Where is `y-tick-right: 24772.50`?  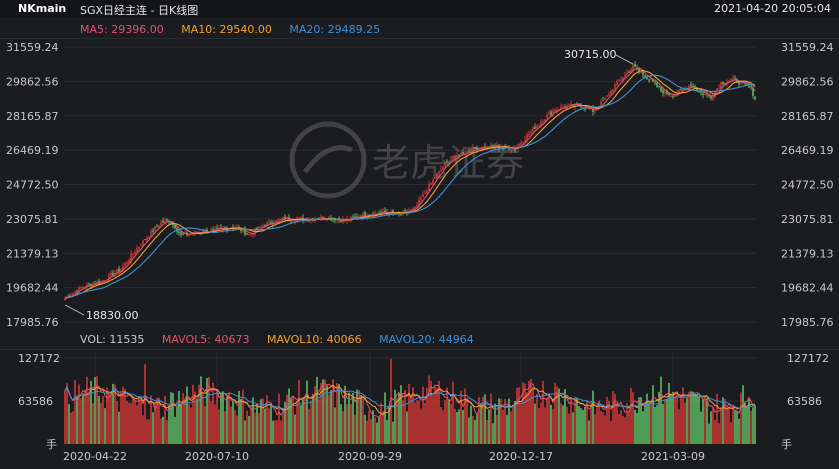 y-tick-right: 24772.50 is located at coordinates (807, 185).